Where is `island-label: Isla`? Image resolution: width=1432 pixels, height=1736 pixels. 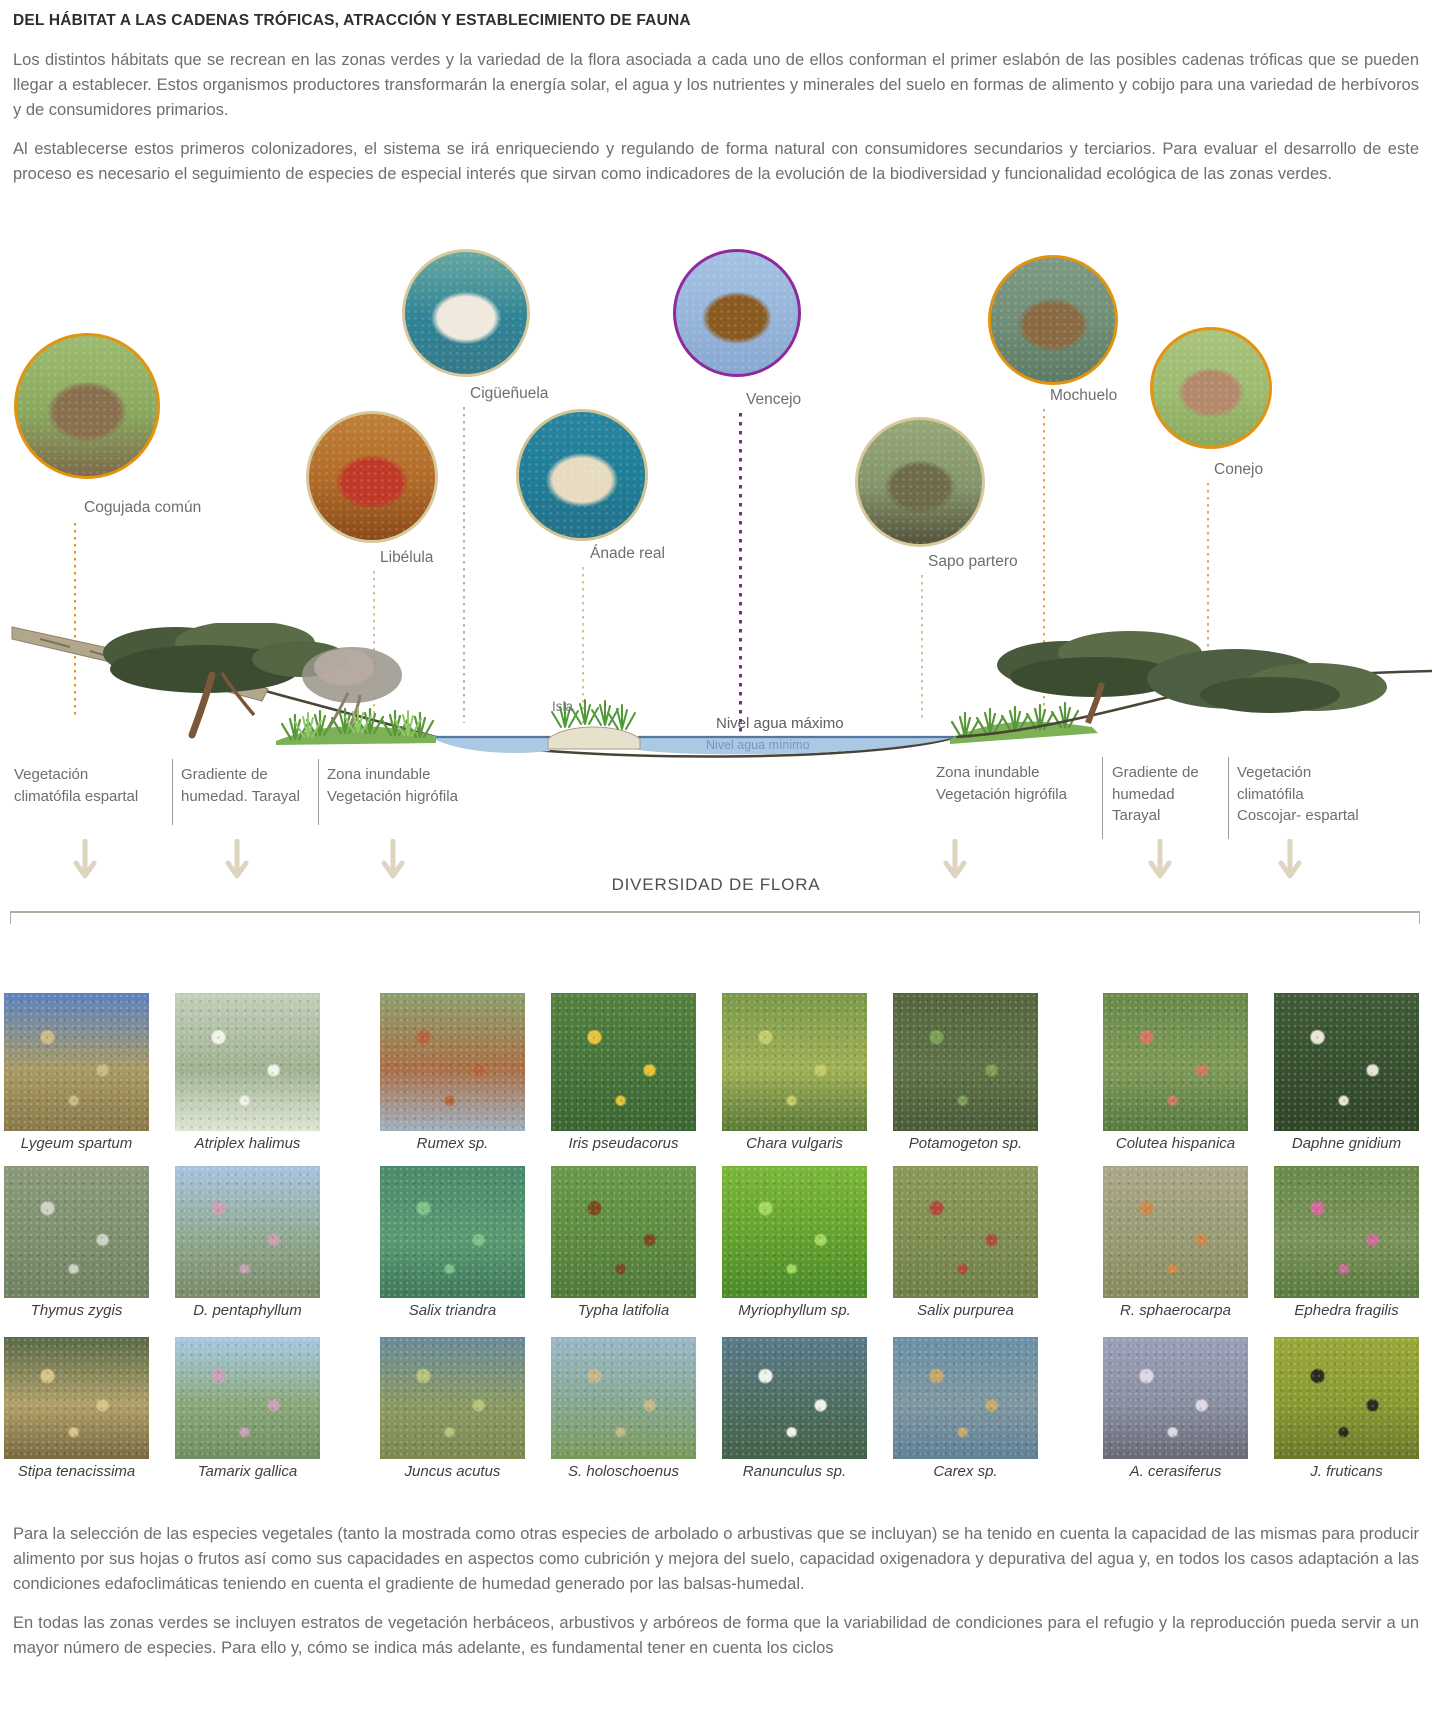 island-label: Isla is located at coordinates (563, 706).